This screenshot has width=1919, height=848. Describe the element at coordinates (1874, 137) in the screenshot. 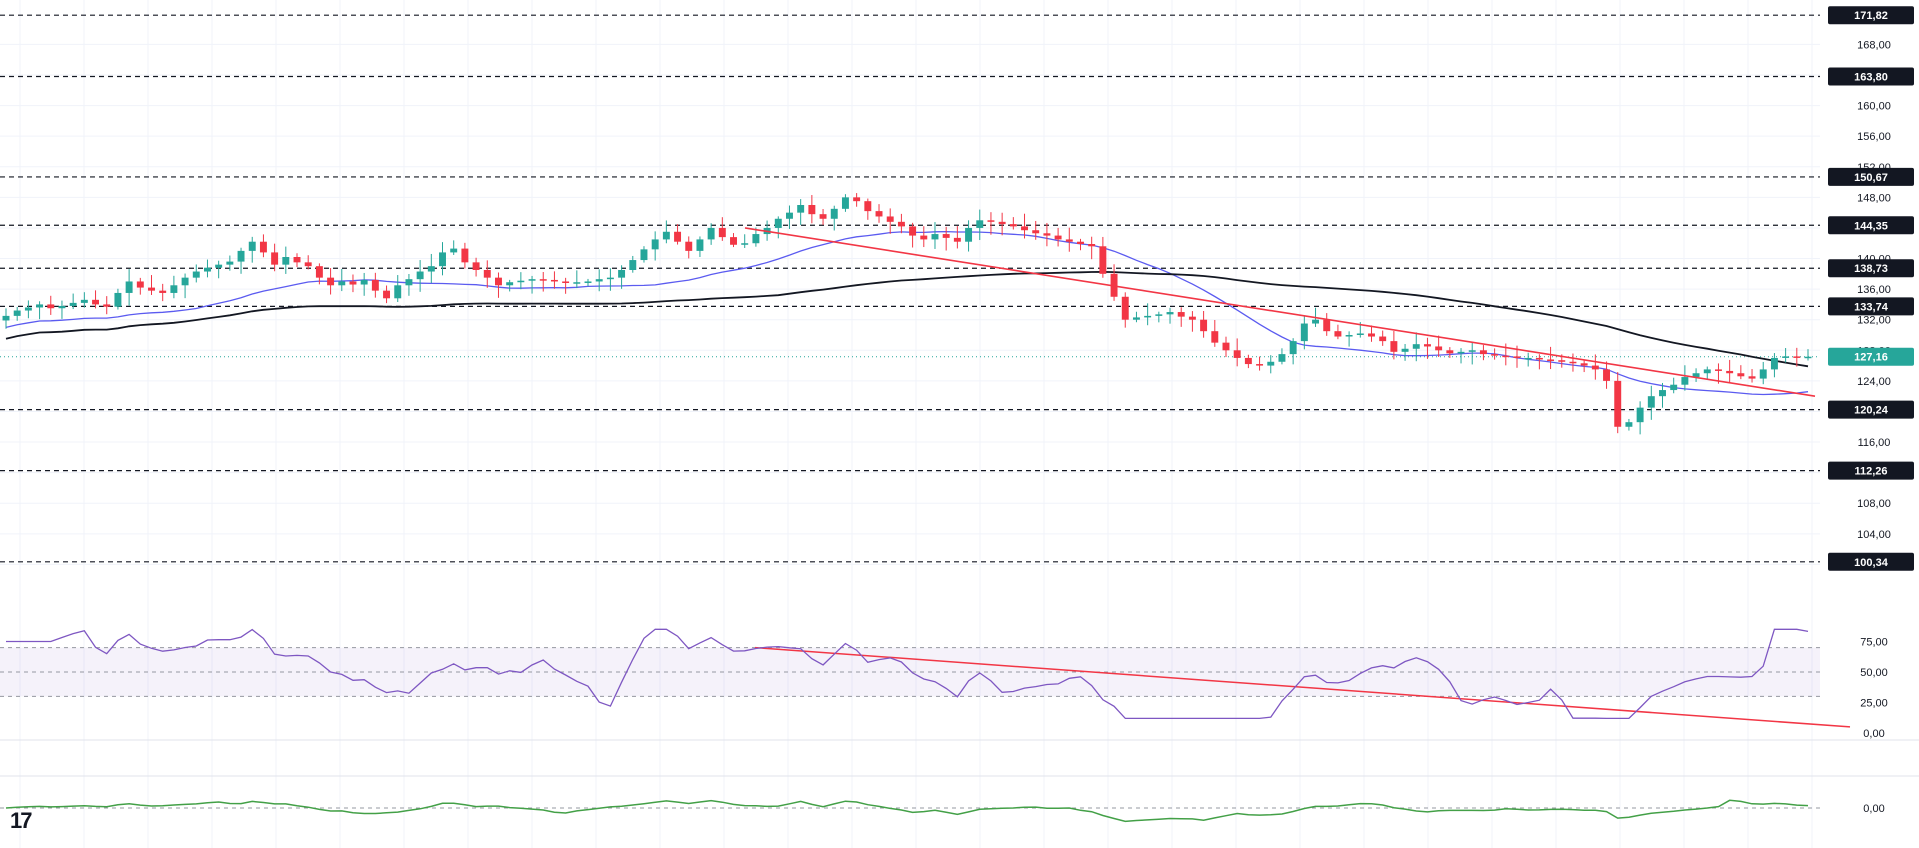

I see `price-tick-label: 156,00` at that location.